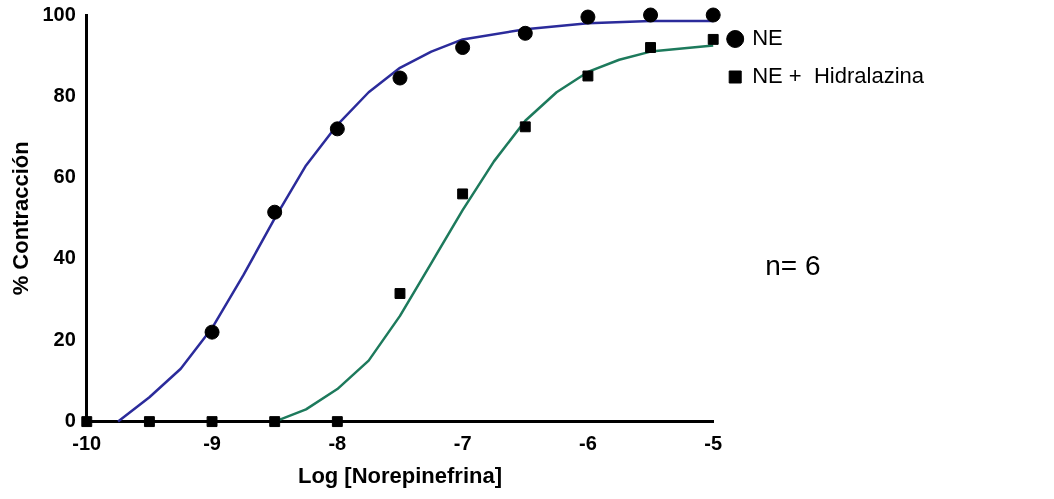 The width and height of the screenshot is (1054, 499). What do you see at coordinates (767, 38) in the screenshot?
I see `legend-label: NE` at bounding box center [767, 38].